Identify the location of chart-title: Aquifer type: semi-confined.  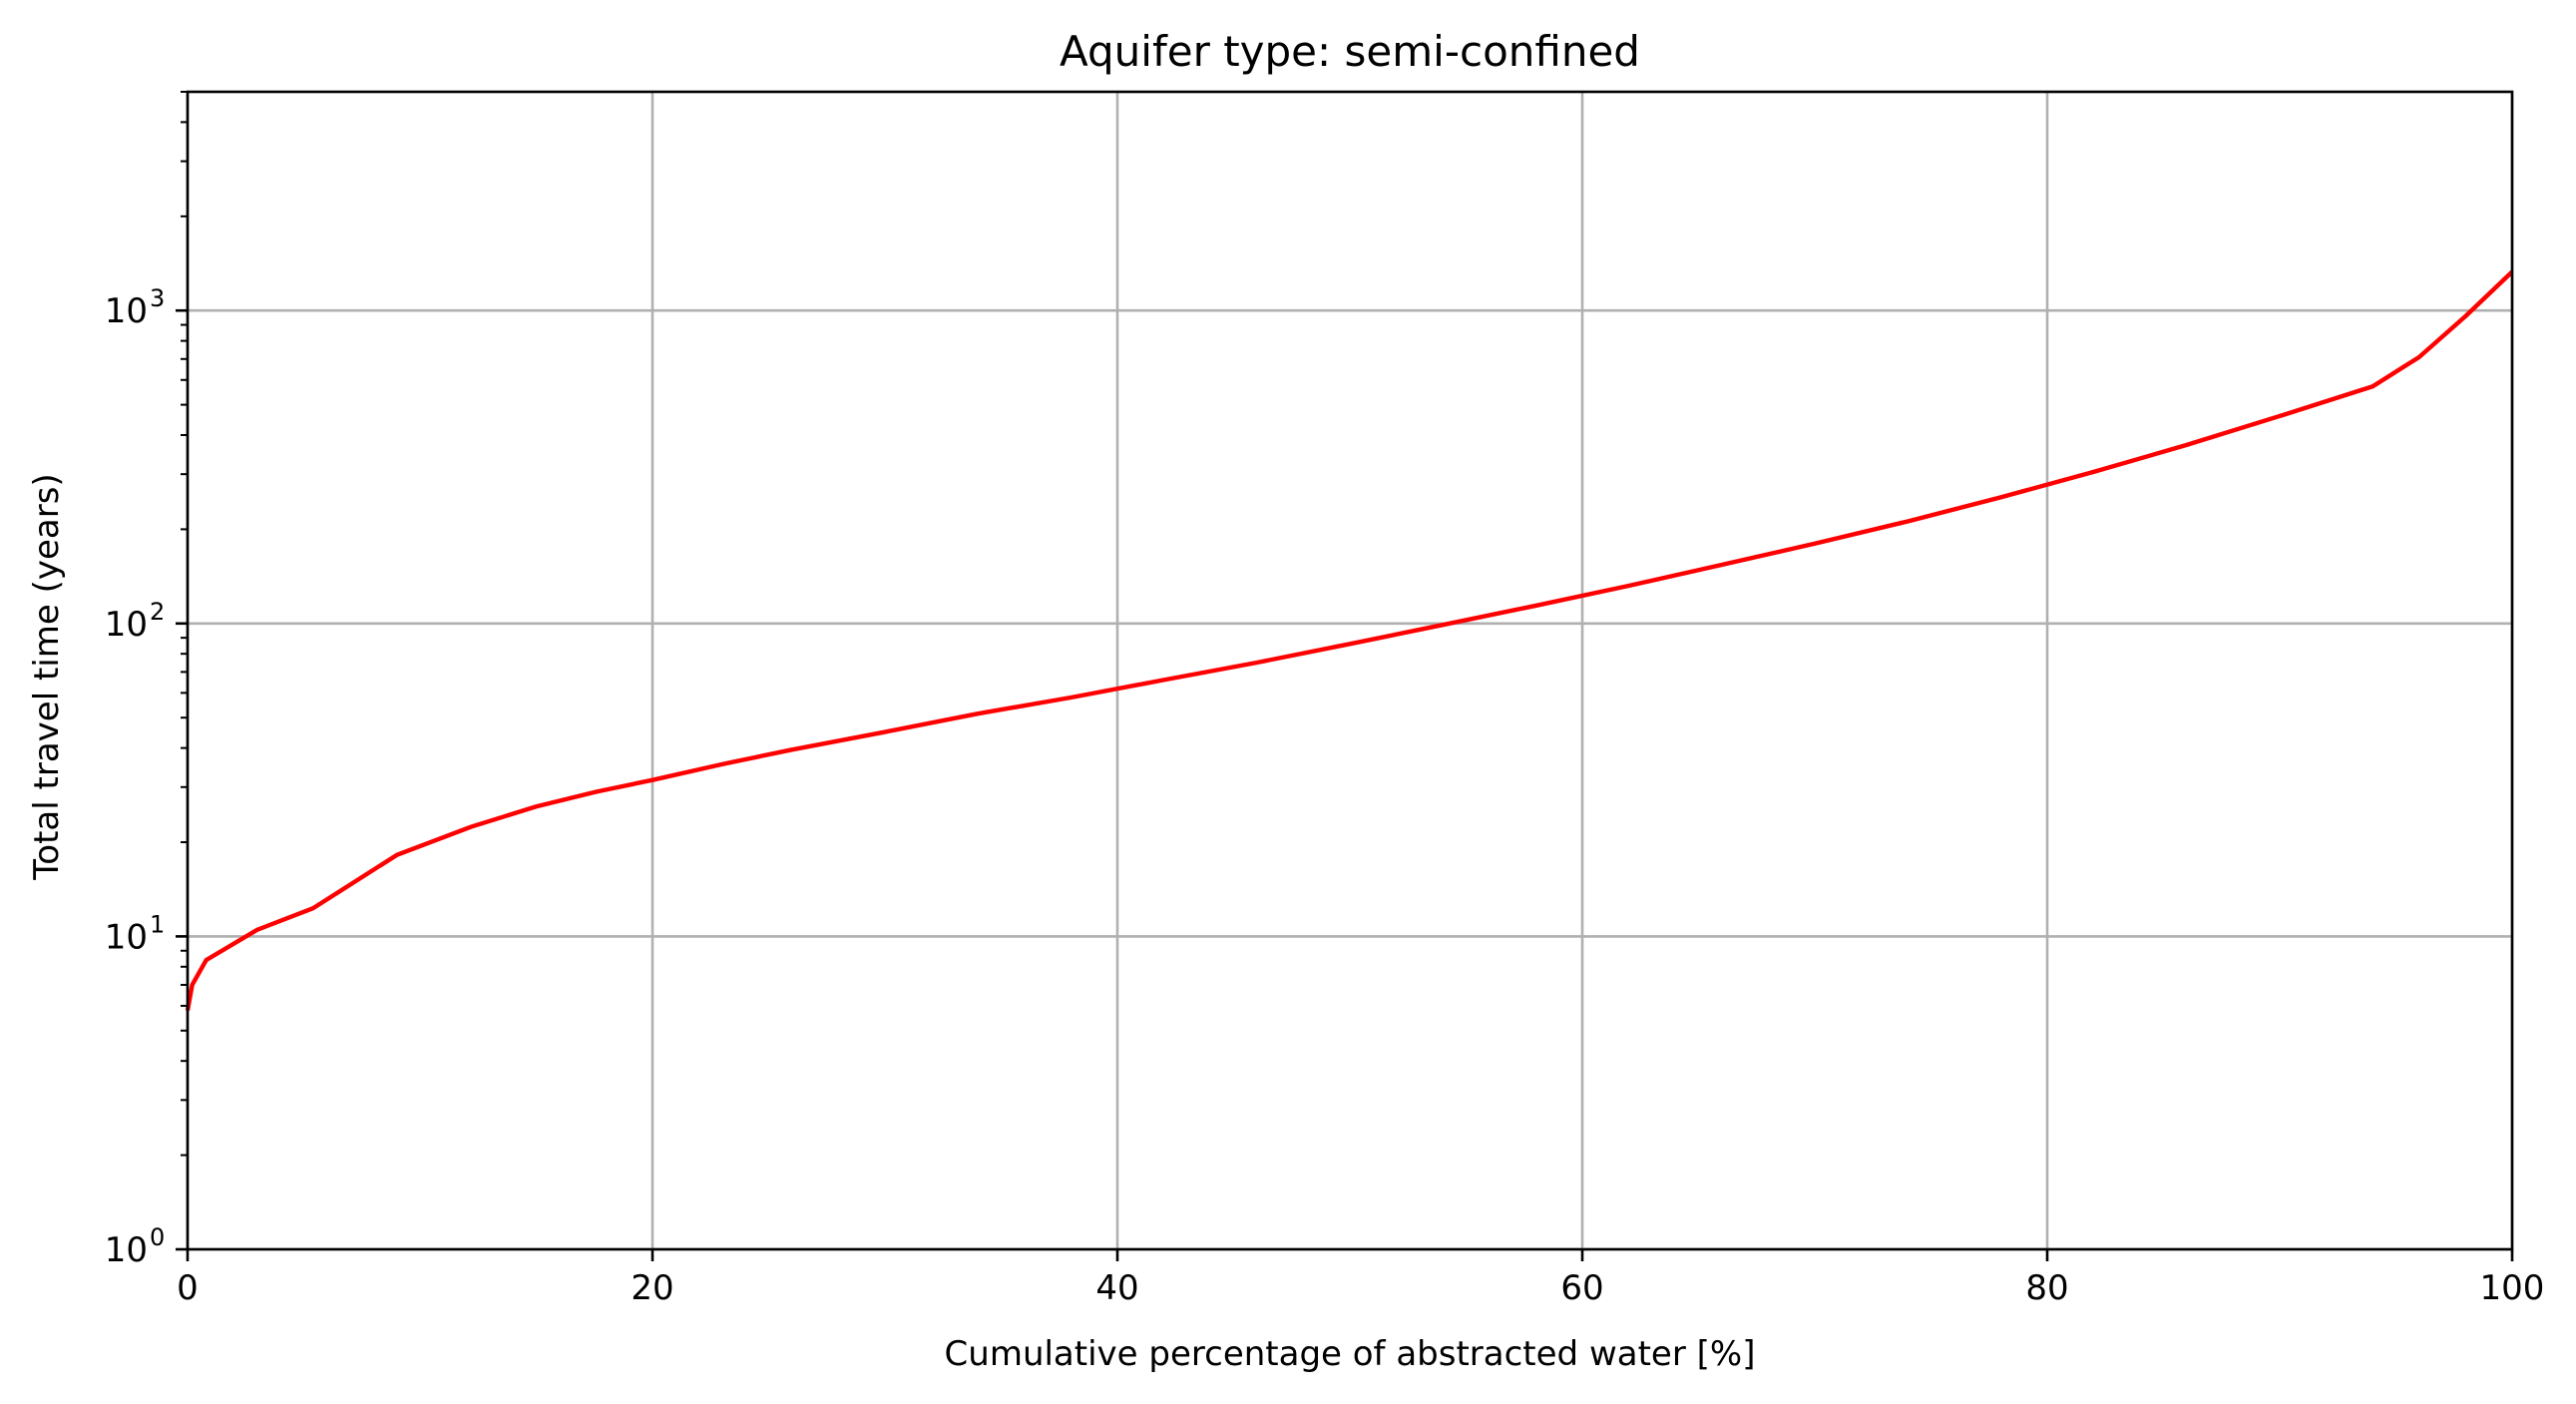
(1350, 51).